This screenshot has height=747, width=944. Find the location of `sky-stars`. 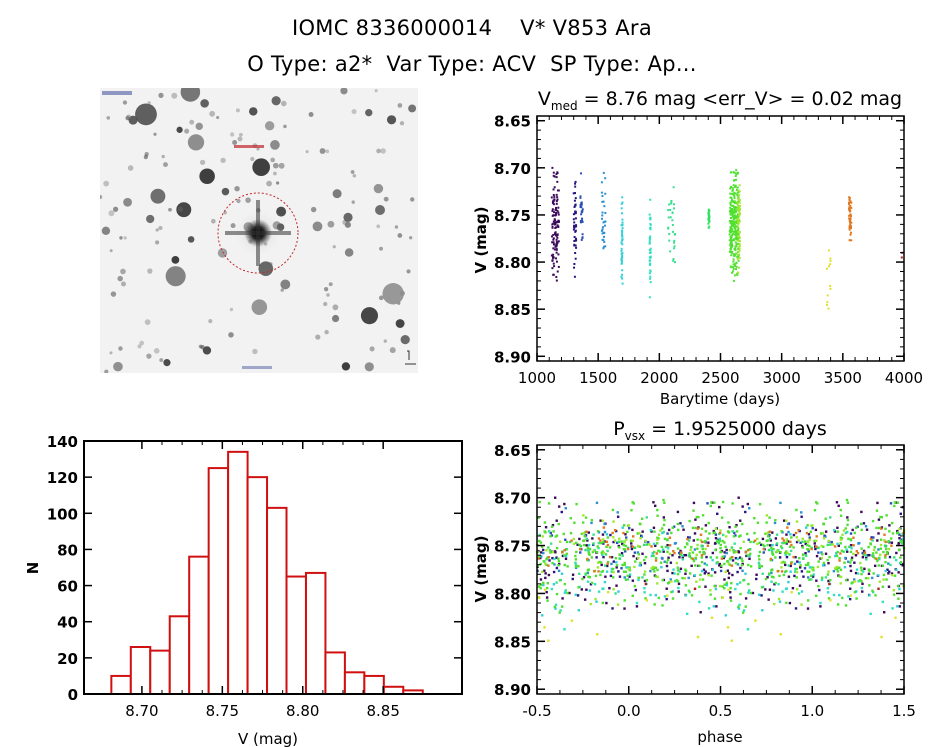

sky-stars is located at coordinates (258, 230).